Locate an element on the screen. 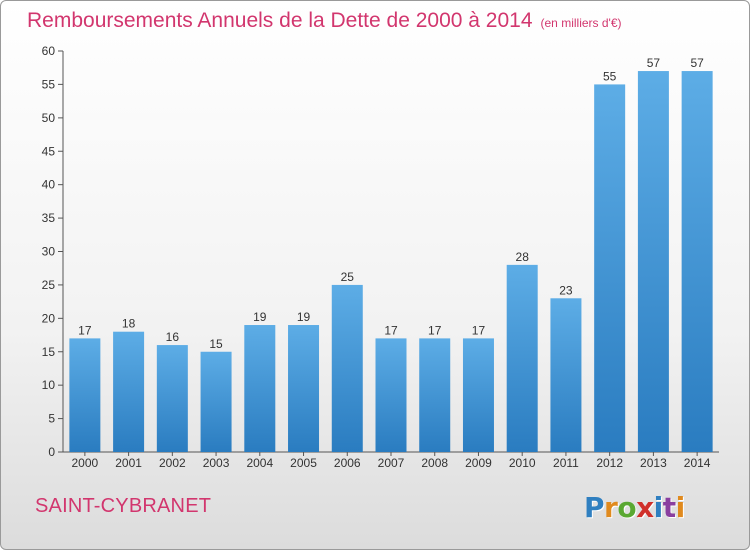 The height and width of the screenshot is (550, 750). y-tick-label: 20 is located at coordinates (49, 318).